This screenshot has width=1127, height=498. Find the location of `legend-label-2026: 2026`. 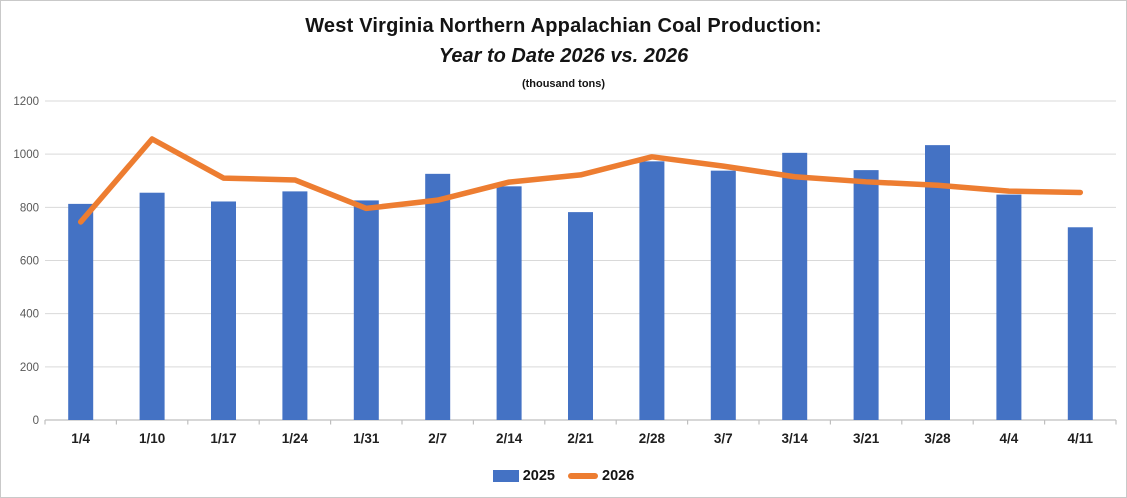

legend-label-2026: 2026 is located at coordinates (618, 476).